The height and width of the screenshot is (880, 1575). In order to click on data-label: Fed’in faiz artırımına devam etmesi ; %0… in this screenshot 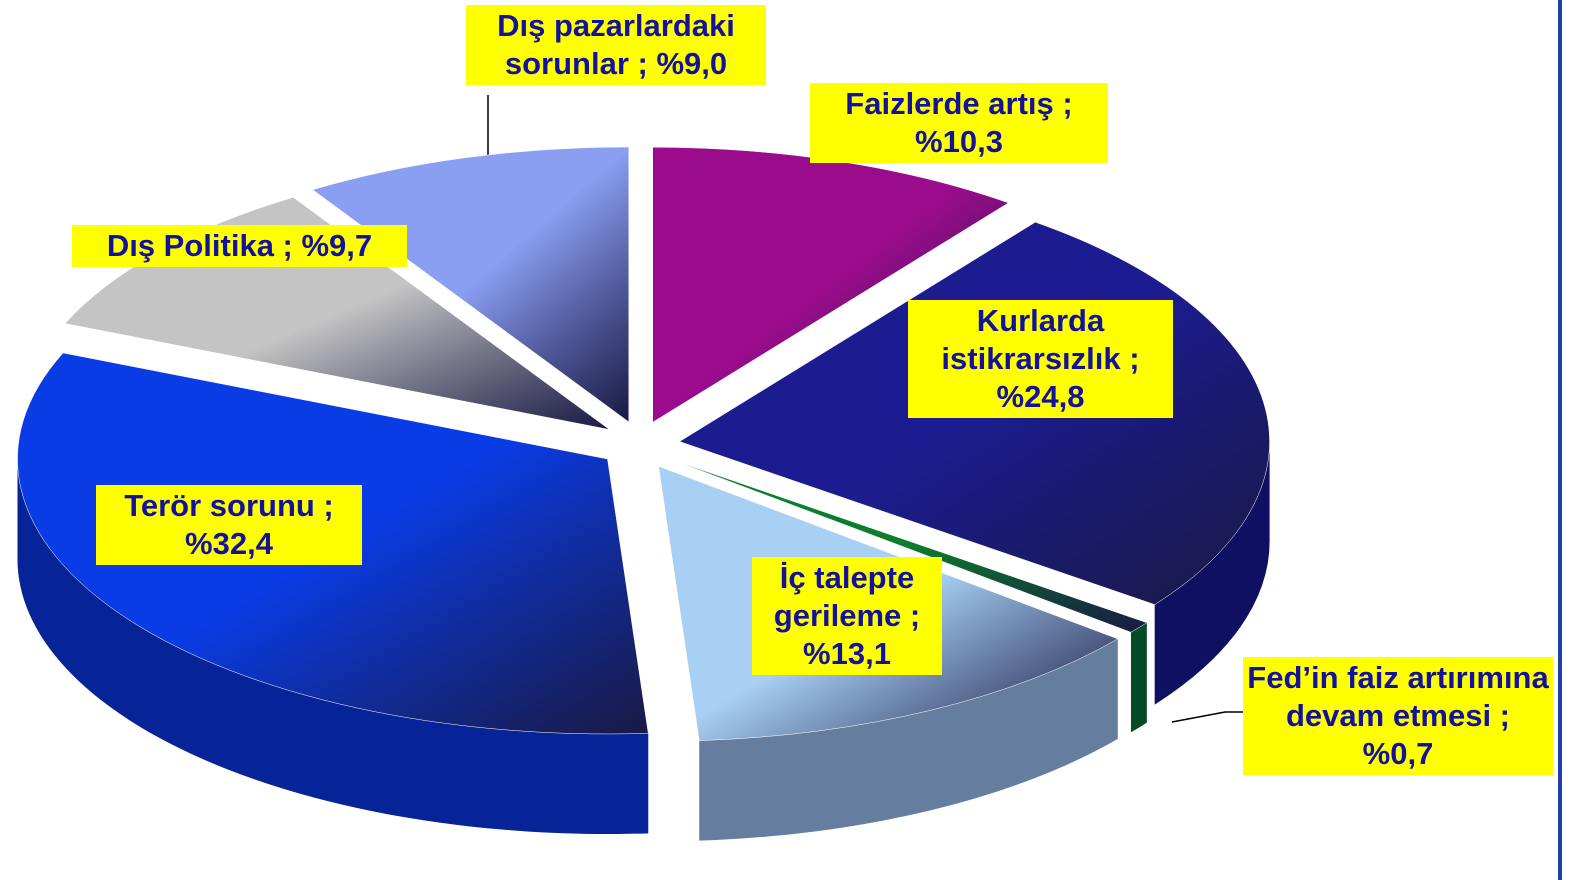, I will do `click(1398, 716)`.